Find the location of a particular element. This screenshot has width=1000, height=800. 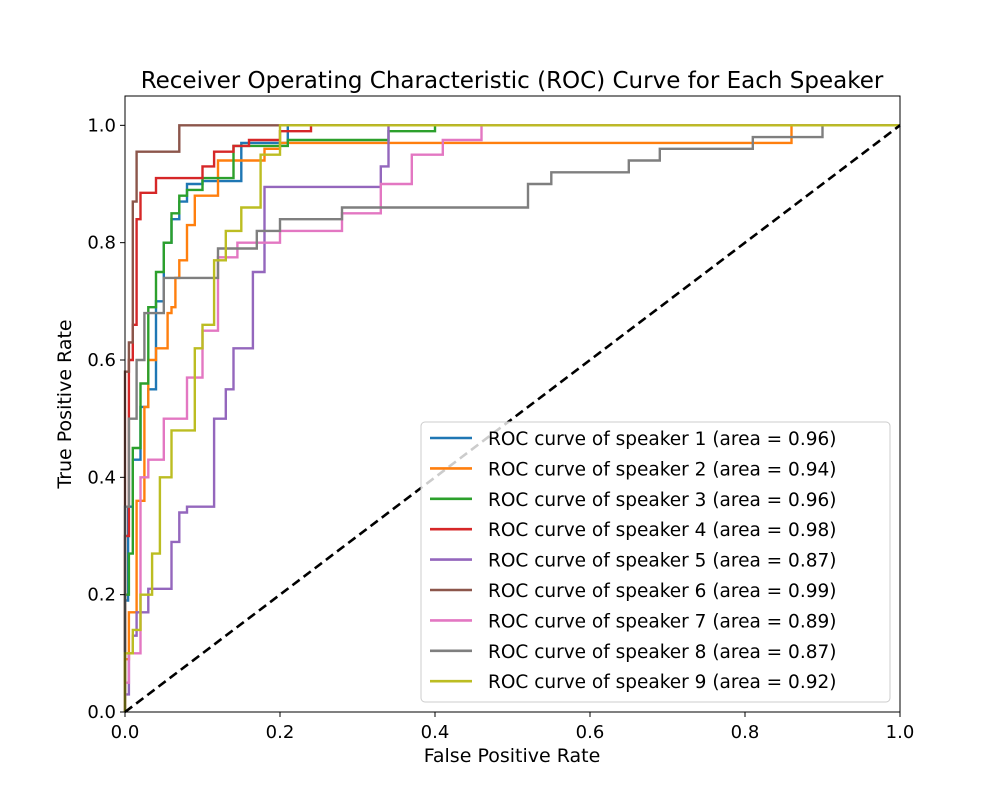

y-tick-label: 0.2 is located at coordinates (101, 595).